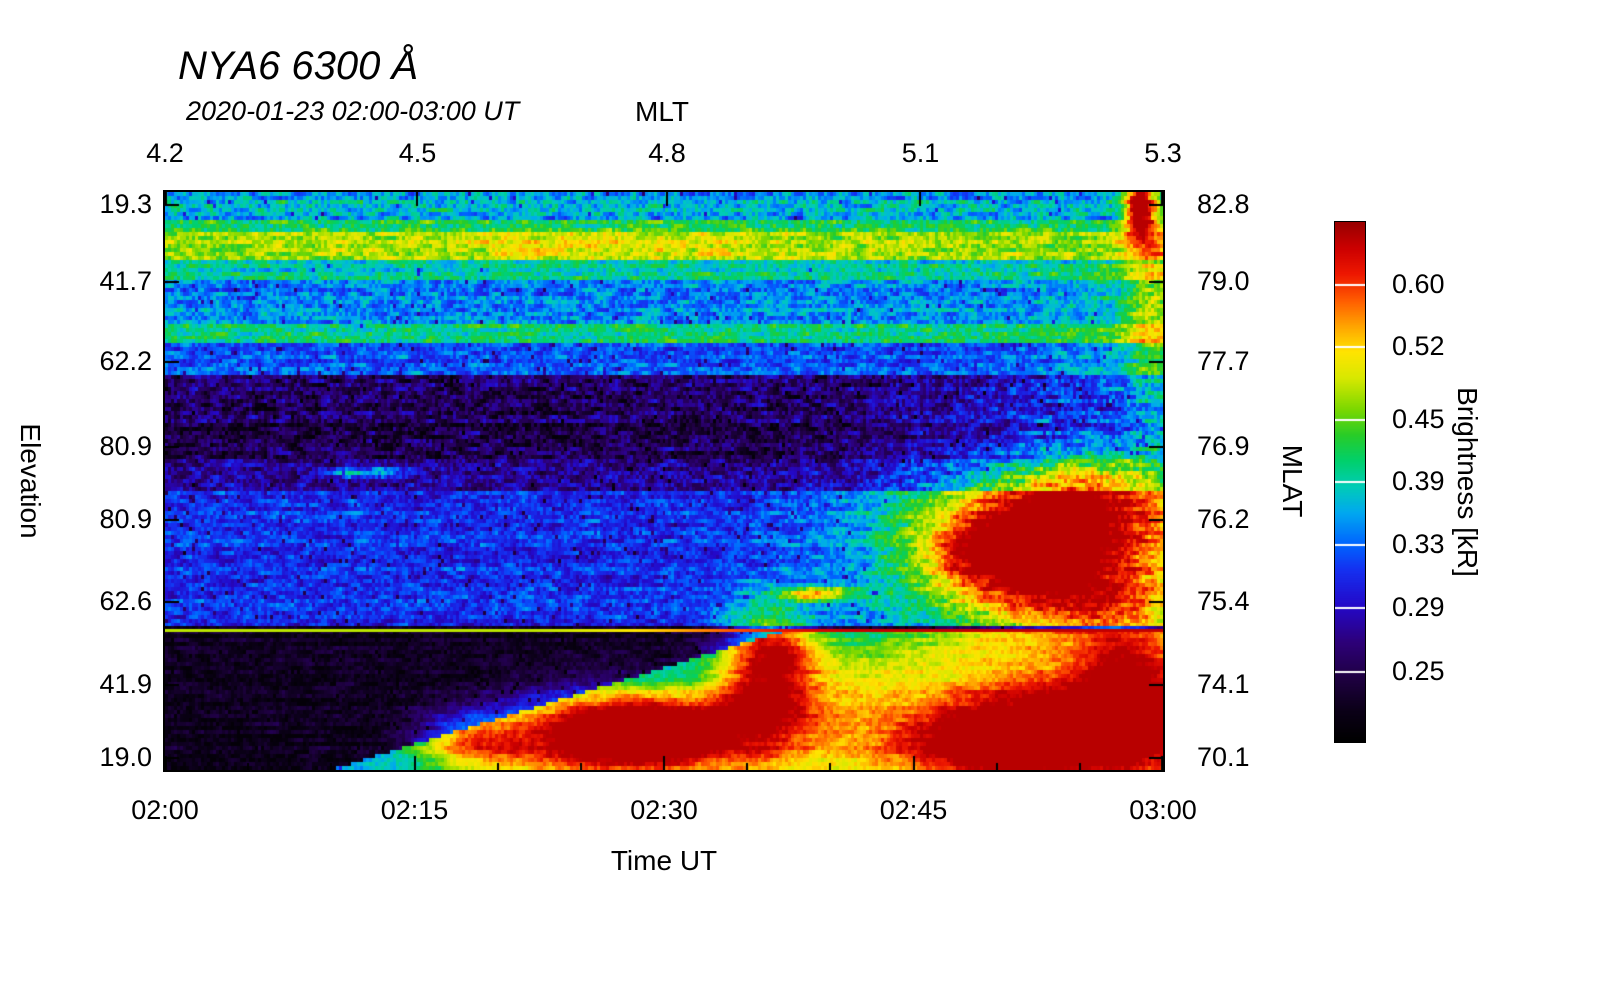  I want to click on time-tick-label: 02:15, so click(414, 810).